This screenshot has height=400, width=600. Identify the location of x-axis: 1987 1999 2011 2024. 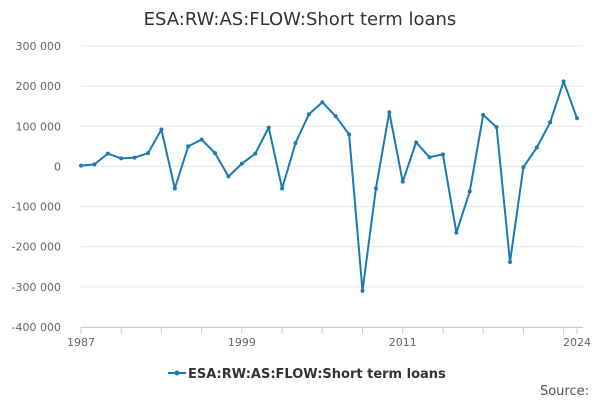
(329, 338).